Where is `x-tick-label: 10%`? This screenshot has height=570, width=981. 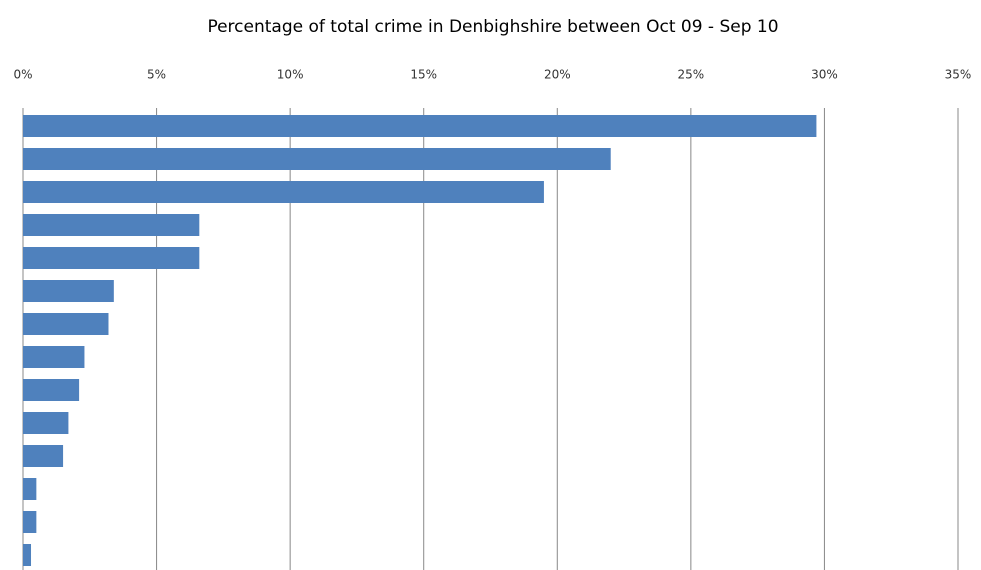
x-tick-label: 10% is located at coordinates (290, 75).